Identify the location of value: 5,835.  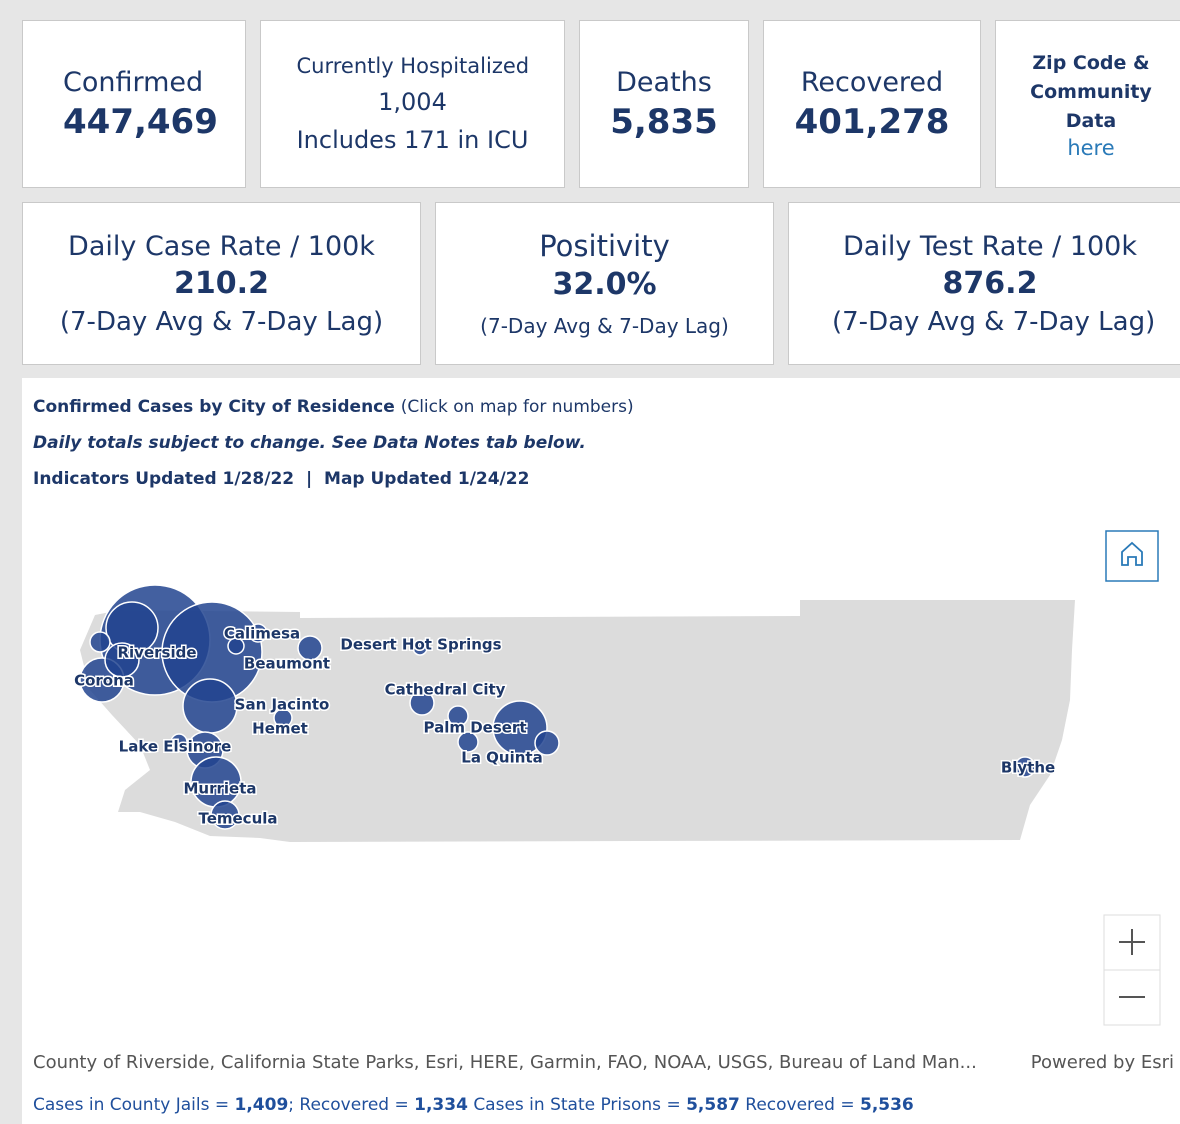
(664, 121).